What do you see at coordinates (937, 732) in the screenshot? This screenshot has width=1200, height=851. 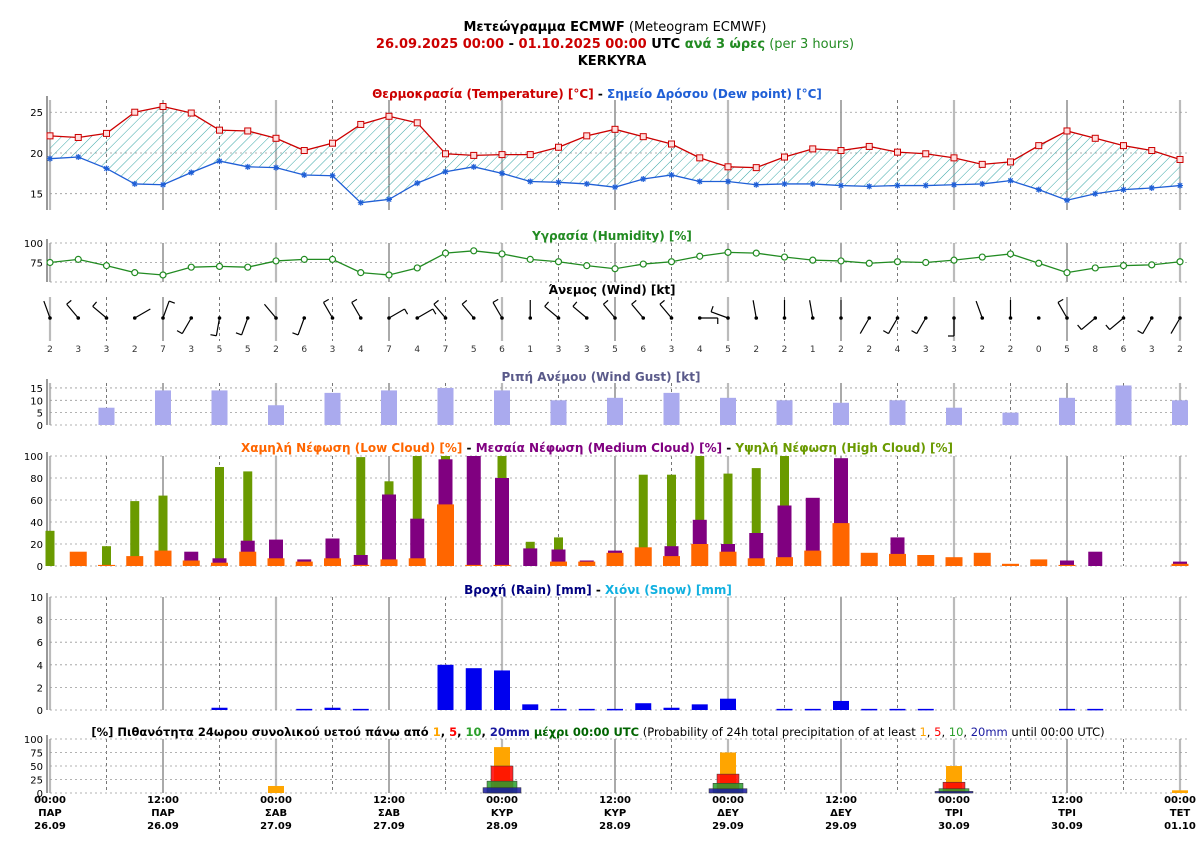 I see `prob-e5: 5` at bounding box center [937, 732].